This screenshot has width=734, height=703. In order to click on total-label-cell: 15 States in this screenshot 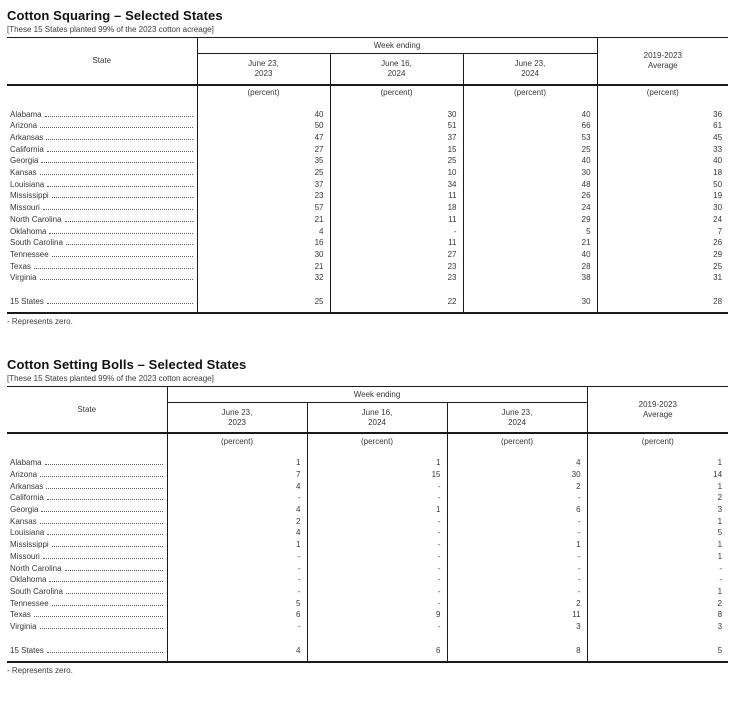, I will do `click(102, 304)`.